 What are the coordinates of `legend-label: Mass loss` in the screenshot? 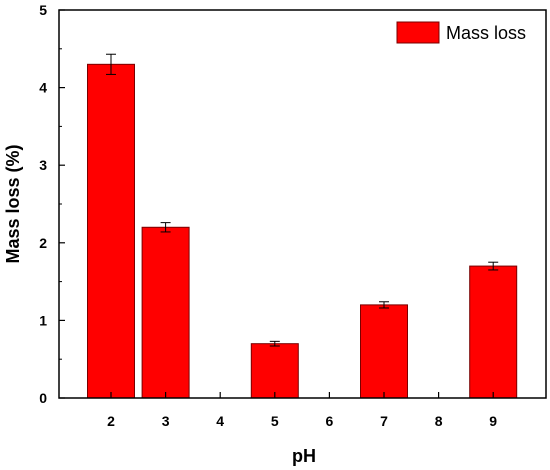 It's located at (486, 33).